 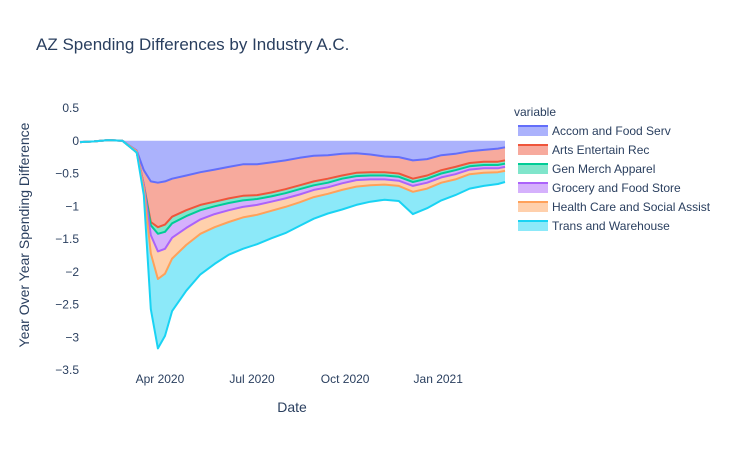 What do you see at coordinates (160, 379) in the screenshot?
I see `x-tick-label: Apr 2020` at bounding box center [160, 379].